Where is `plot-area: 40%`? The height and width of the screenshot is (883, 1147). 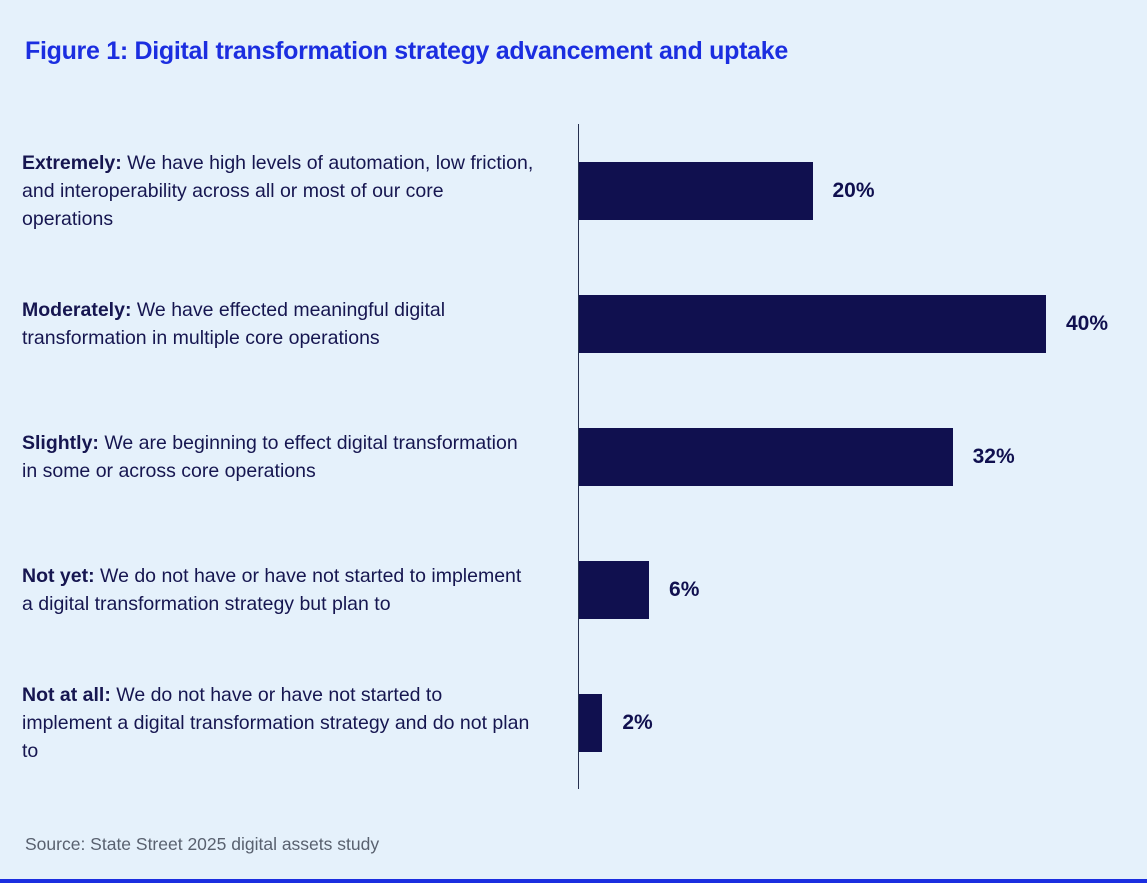
plot-area: 40% is located at coordinates (853, 323).